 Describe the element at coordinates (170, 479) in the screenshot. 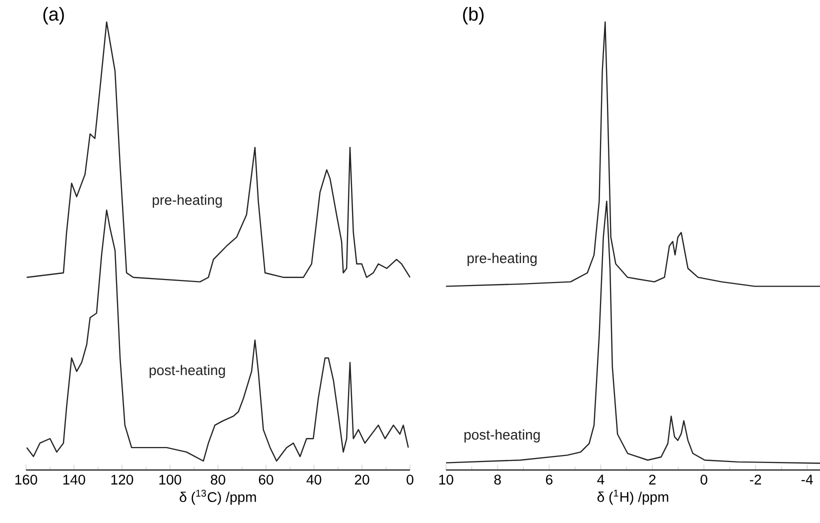

I see `x-tick-label: 100` at that location.